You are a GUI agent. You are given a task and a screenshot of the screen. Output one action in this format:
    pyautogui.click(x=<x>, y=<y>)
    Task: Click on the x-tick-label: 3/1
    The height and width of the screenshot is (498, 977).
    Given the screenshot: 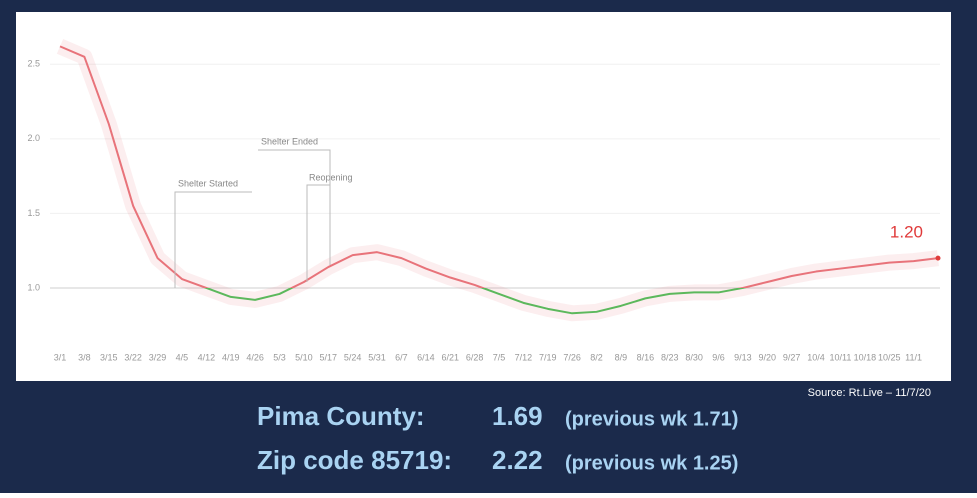 What is the action you would take?
    pyautogui.click(x=60, y=357)
    